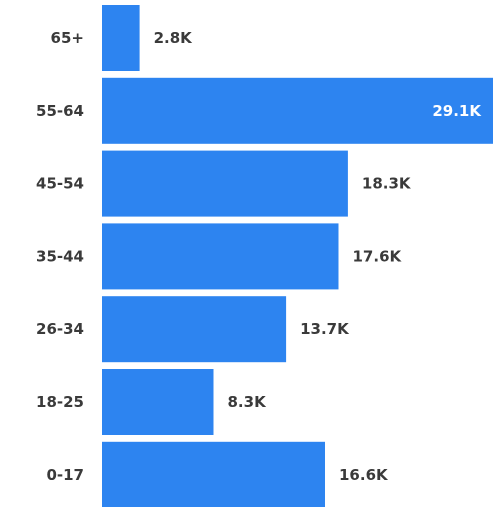 The width and height of the screenshot is (493, 507). I want to click on category-labels: 65+ 55-64 45-54 35-44 26-34 18-25 0-17, so click(60, 256).